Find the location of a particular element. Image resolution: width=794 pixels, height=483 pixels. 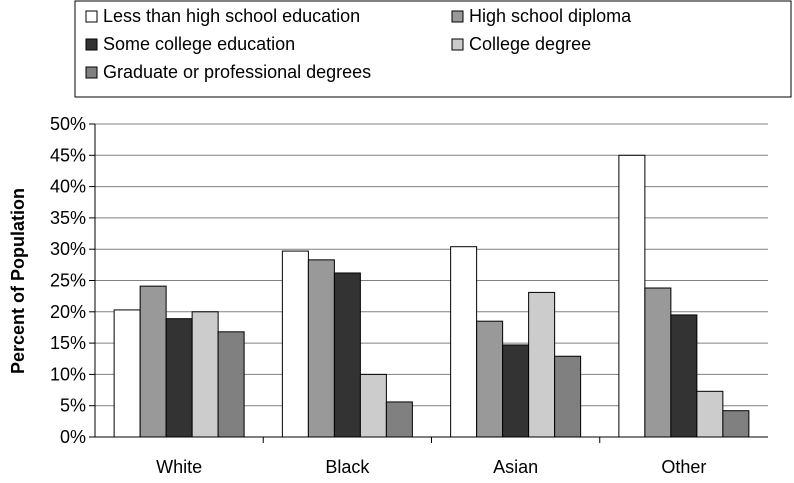

x-category-label: White is located at coordinates (179, 467).